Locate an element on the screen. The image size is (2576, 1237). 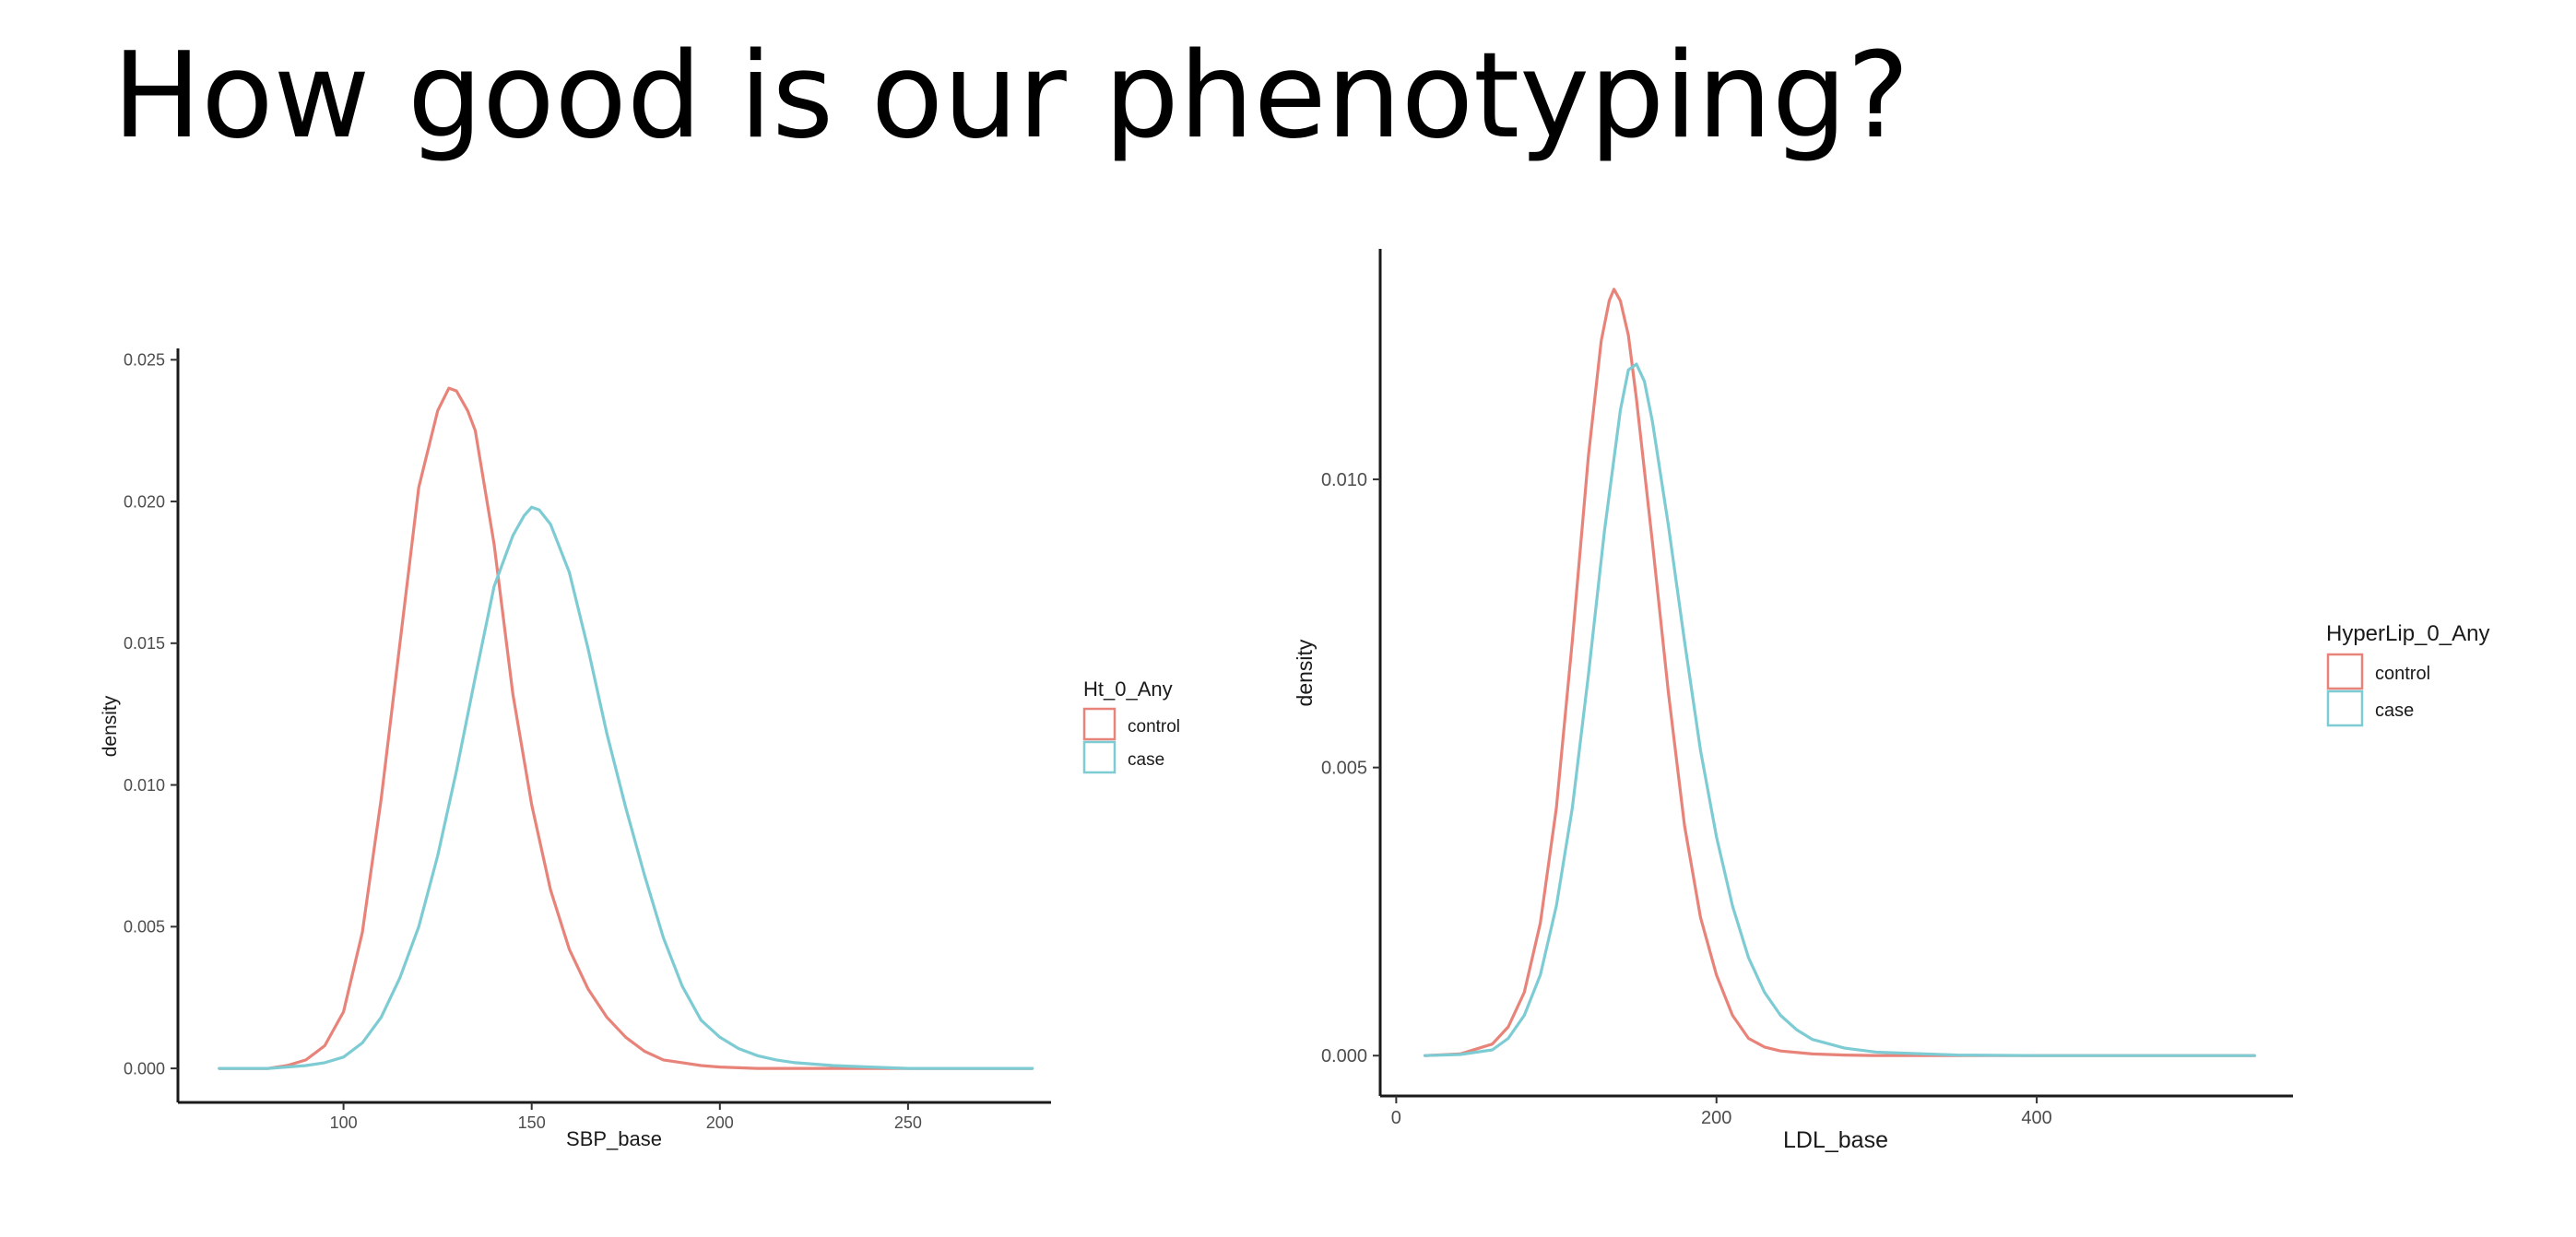
sbp-legend-key-case is located at coordinates (1099, 757).